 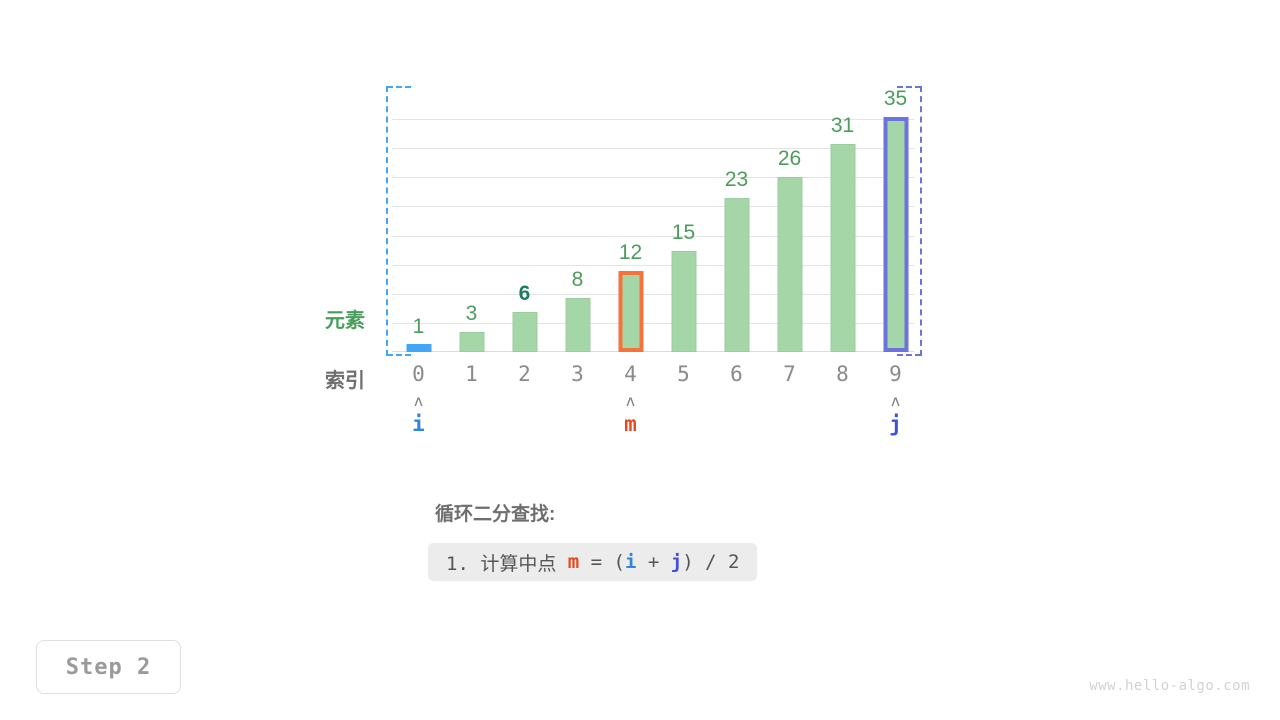 I want to click on axis-label-index: 索引, so click(x=345, y=381).